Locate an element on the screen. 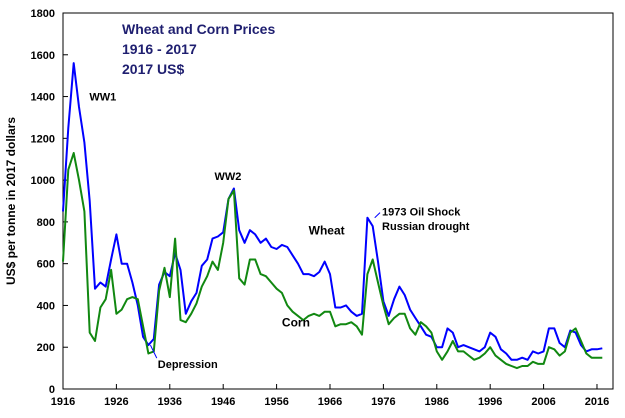 The width and height of the screenshot is (625, 418). y-tick-label: 1800 is located at coordinates (43, 14).